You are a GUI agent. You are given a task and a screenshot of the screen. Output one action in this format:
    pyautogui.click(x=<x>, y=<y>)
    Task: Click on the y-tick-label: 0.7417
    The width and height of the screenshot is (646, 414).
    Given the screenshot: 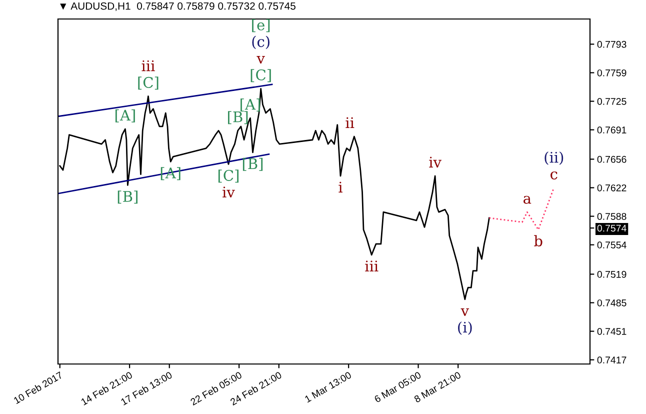 What is the action you would take?
    pyautogui.click(x=611, y=360)
    